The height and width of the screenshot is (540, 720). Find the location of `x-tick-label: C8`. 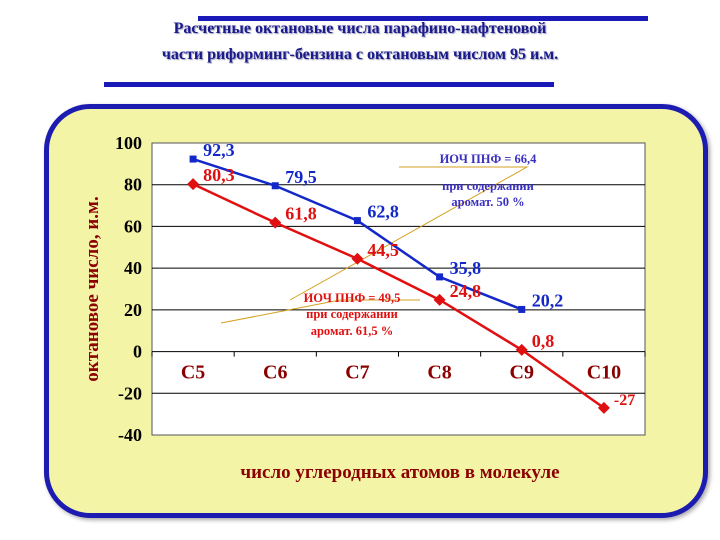

x-tick-label: C8 is located at coordinates (439, 373).